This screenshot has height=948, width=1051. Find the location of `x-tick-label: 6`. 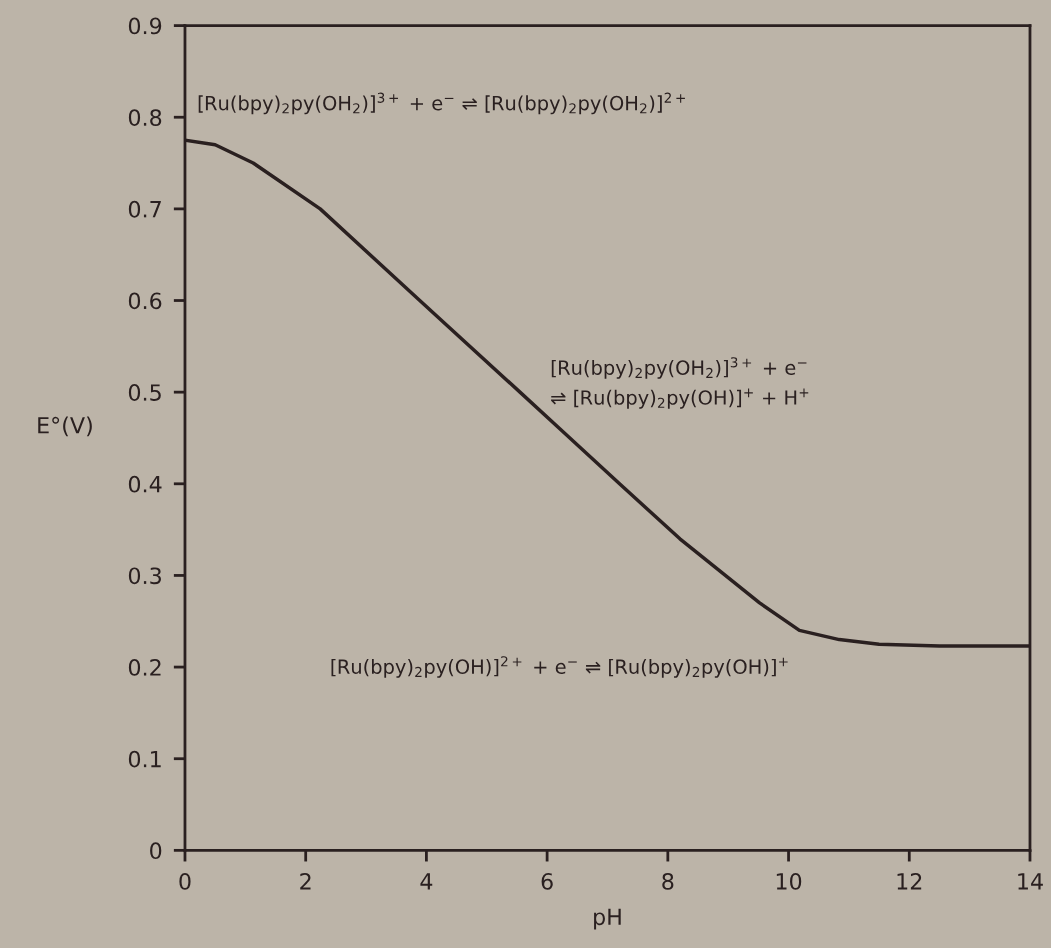

x-tick-label: 6 is located at coordinates (547, 881).